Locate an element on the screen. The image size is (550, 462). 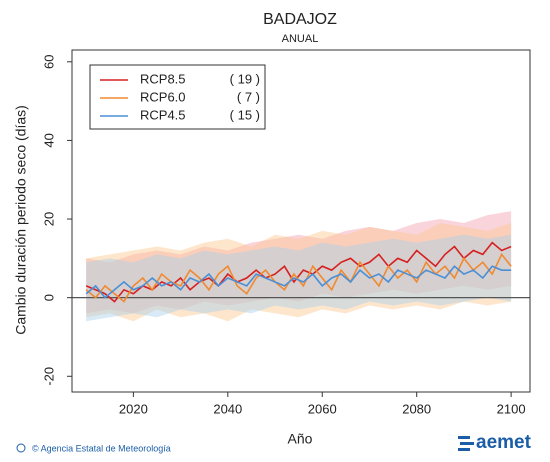
x-tick-label: 2080 is located at coordinates (416, 408).